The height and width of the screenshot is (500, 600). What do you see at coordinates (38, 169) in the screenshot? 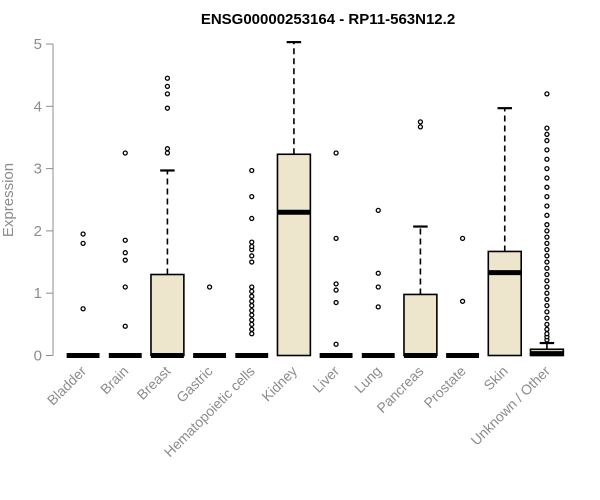
I see `y-tick-label: 3` at bounding box center [38, 169].